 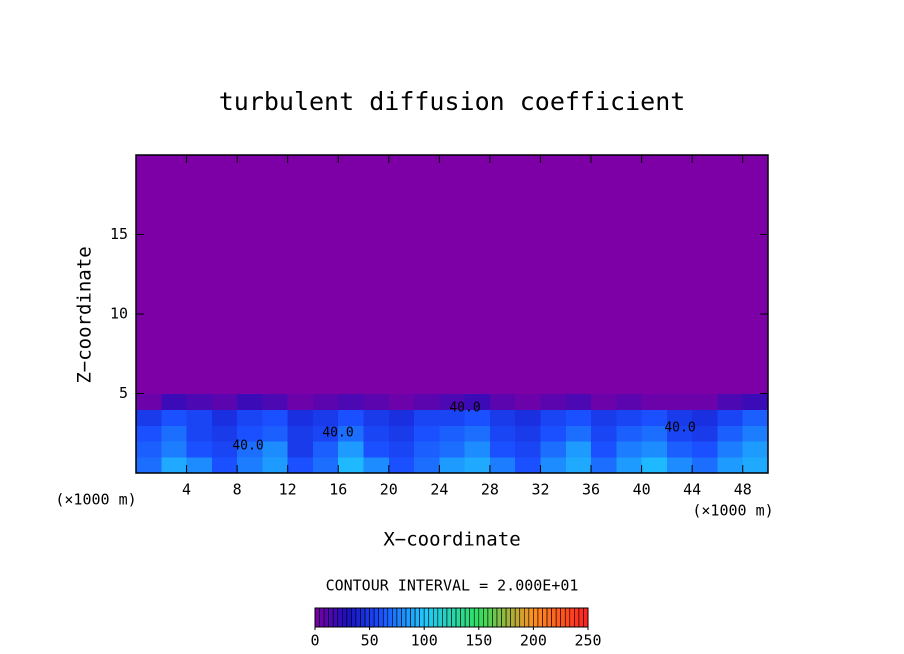 What do you see at coordinates (452, 586) in the screenshot?
I see `contour-interval-note: CONTOUR INTERVAL = 2.000E+01` at bounding box center [452, 586].